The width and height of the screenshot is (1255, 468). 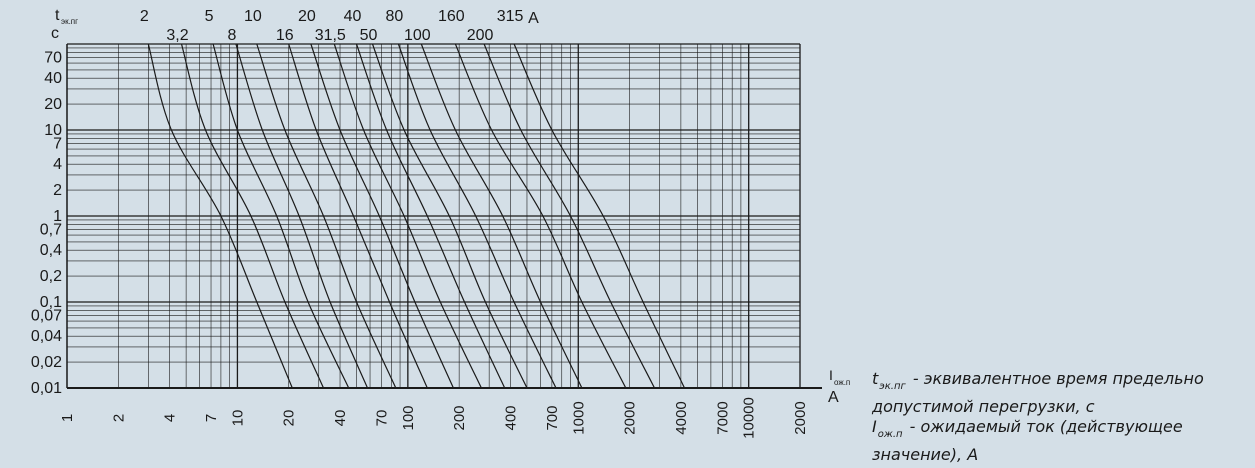 I want to click on series-label: 80, so click(x=394, y=16).